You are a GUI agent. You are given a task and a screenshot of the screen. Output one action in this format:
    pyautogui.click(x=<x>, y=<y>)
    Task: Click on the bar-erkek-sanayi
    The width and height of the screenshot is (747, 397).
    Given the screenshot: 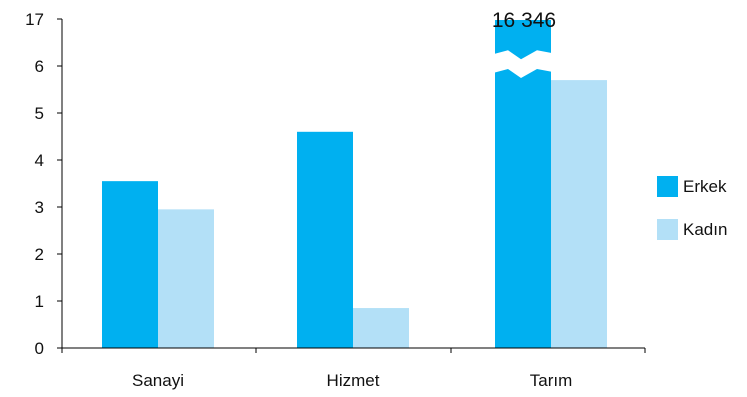 What is the action you would take?
    pyautogui.click(x=130, y=264)
    